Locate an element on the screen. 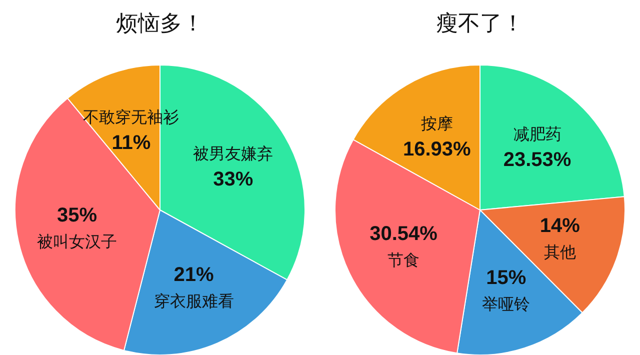 This screenshot has height=355, width=640. slice-label: 穿衣服难看 is located at coordinates (194, 301).